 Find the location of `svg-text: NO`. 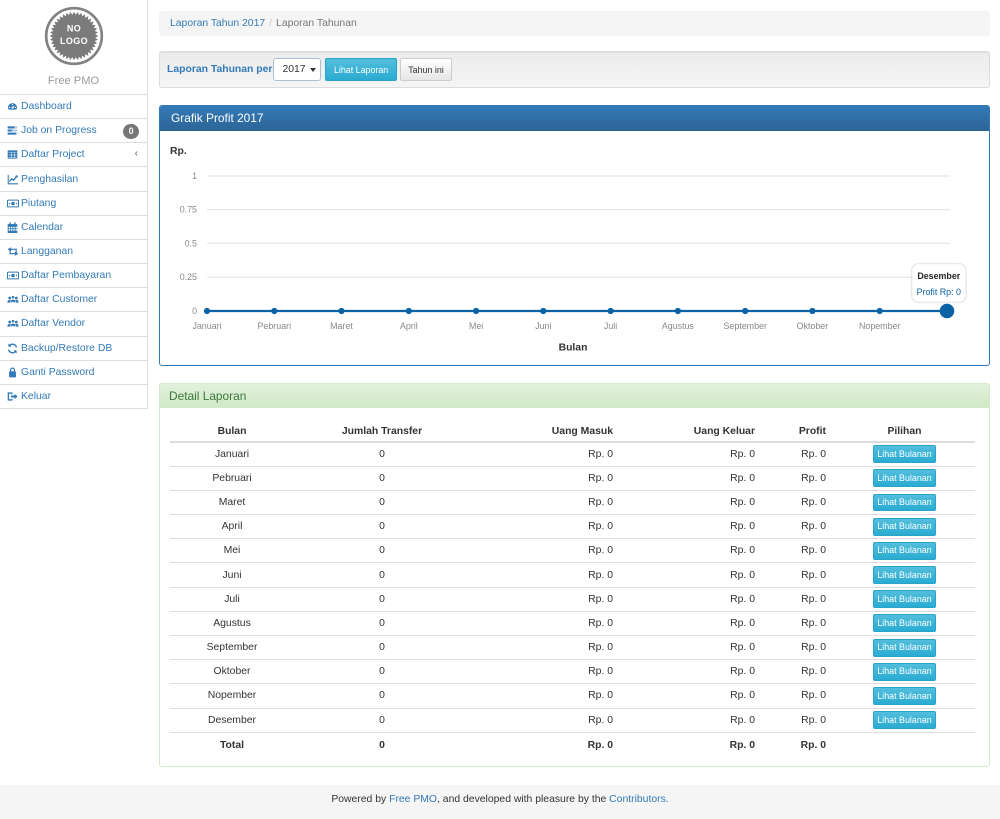

svg-text: NO is located at coordinates (73, 29).